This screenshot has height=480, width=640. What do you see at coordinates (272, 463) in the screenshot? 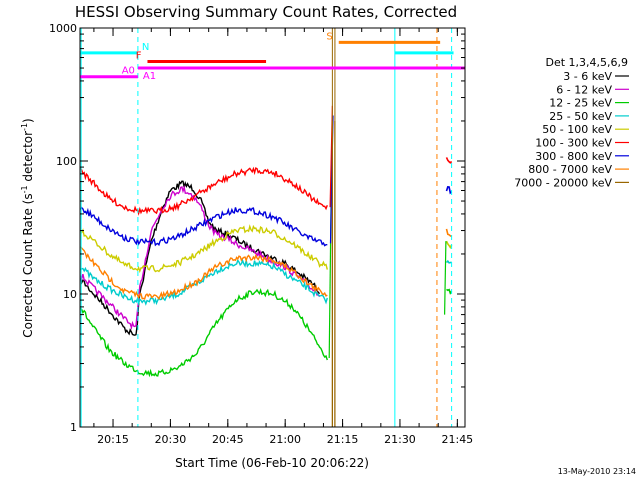
I see `x-axis-label: Start Time (06-Feb-10 20:06:22)` at bounding box center [272, 463].